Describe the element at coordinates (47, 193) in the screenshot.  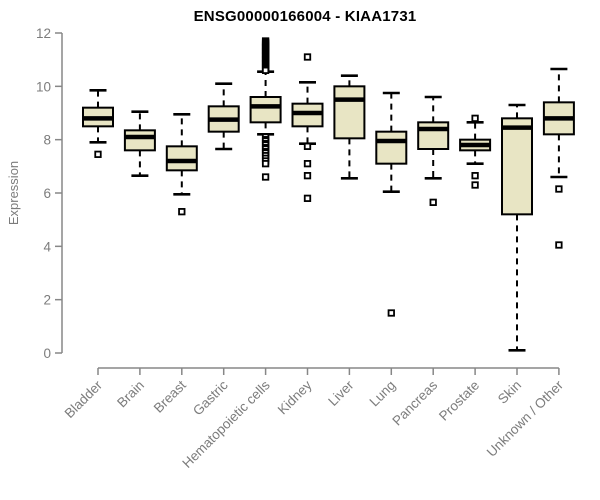
I see `y-tick-label: 6` at that location.